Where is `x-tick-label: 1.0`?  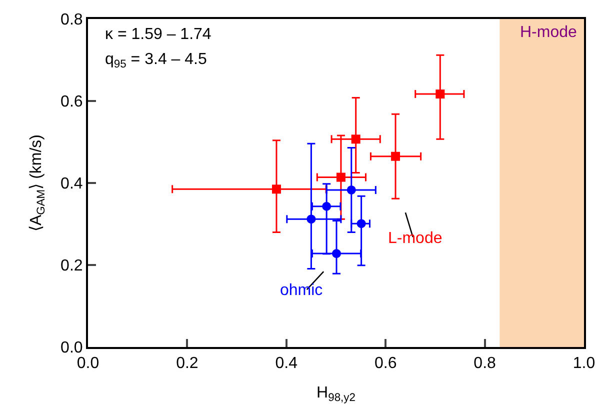
x-tick-label: 1.0 is located at coordinates (584, 363).